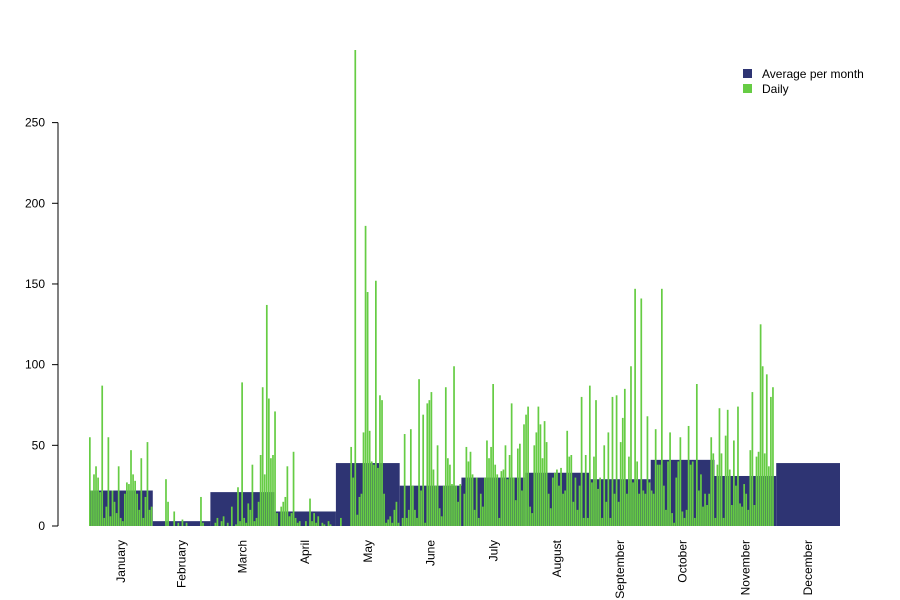 This screenshot has height=600, width=900. Describe the element at coordinates (775, 89) in the screenshot. I see `legend-label-daily: Daily` at that location.